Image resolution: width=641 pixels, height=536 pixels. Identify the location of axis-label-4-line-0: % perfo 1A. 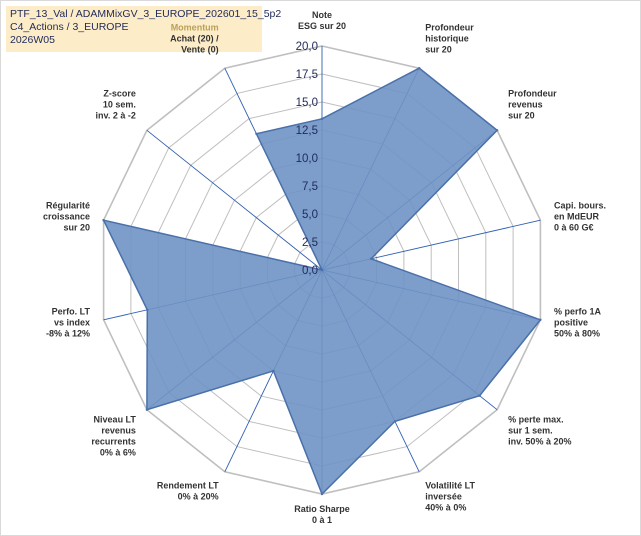
(578, 312).